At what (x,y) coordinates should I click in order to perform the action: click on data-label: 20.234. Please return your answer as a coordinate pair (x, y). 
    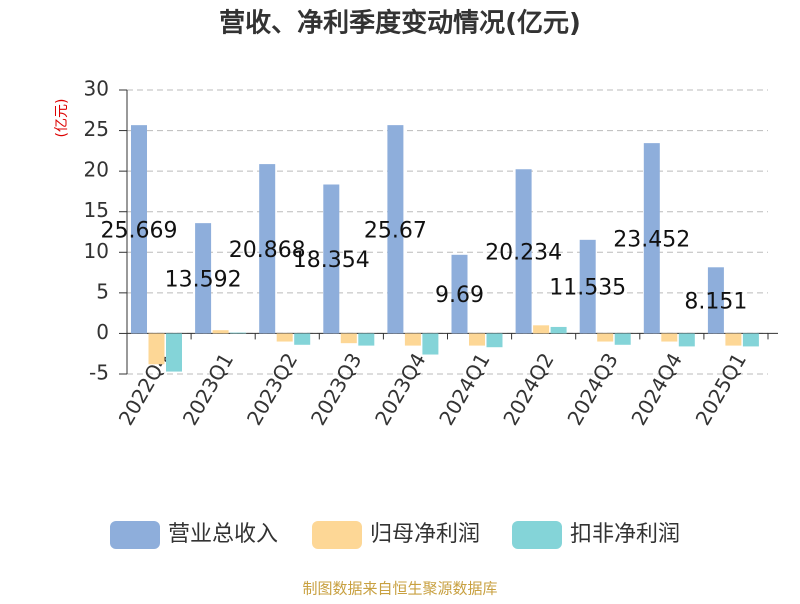
    Looking at the image, I should click on (523, 252).